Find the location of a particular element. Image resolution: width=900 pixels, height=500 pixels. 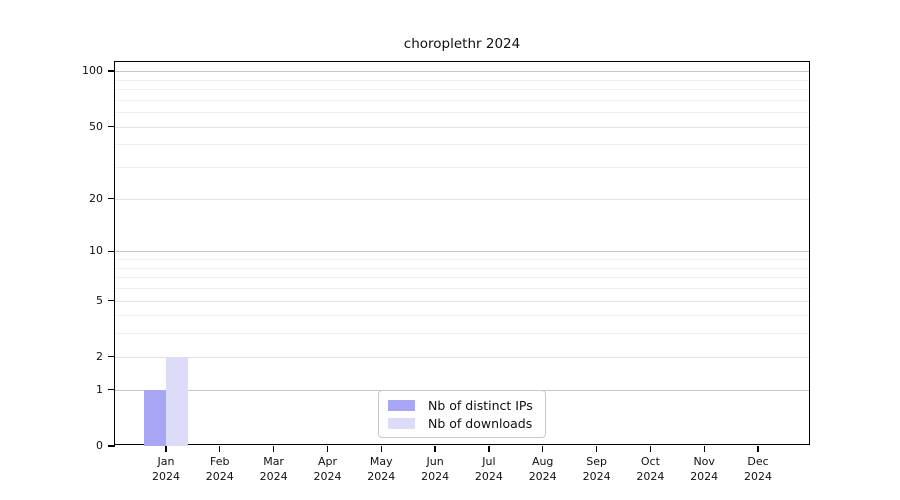

x-tick-label: Aug 2024 is located at coordinates (542, 469).